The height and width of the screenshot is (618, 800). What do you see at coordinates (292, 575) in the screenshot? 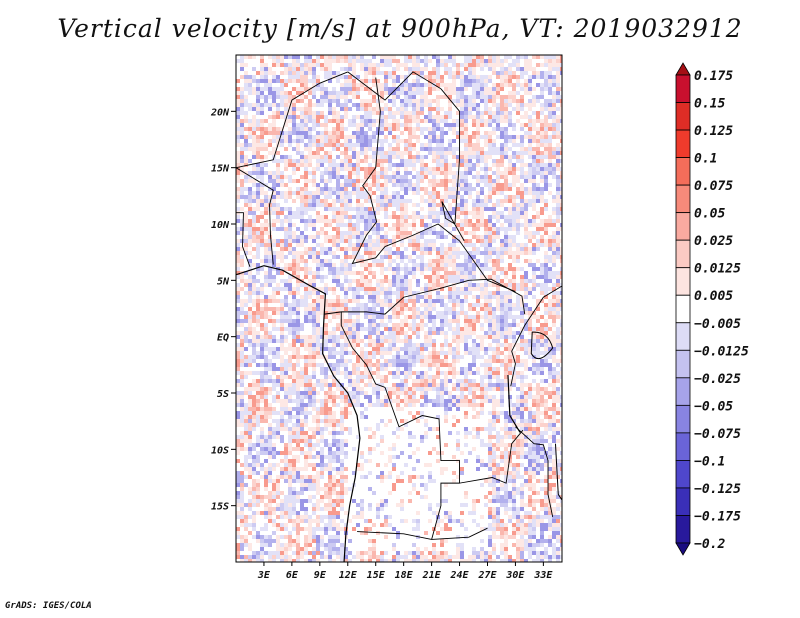
I see `x-tick-label: 6E` at bounding box center [292, 575].